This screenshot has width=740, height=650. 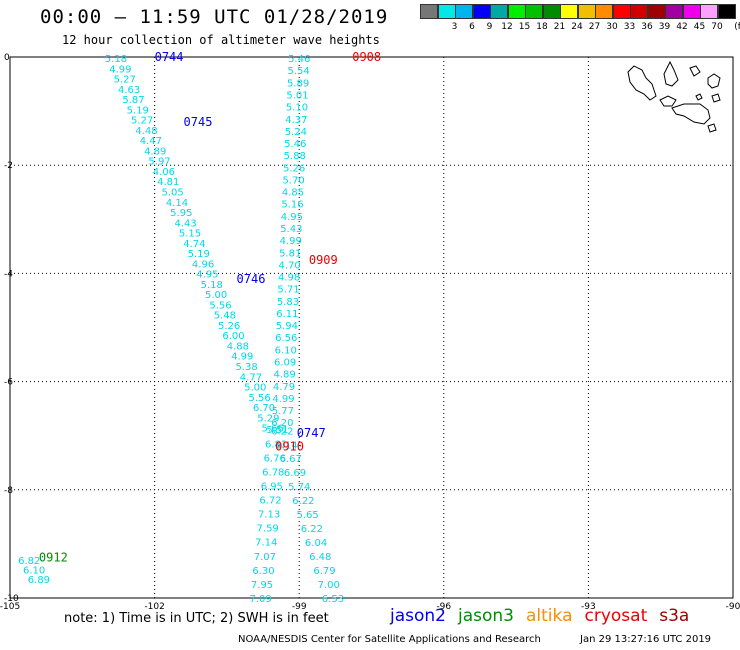 I want to click on wave-height-value: 4.37, so click(x=296, y=120).